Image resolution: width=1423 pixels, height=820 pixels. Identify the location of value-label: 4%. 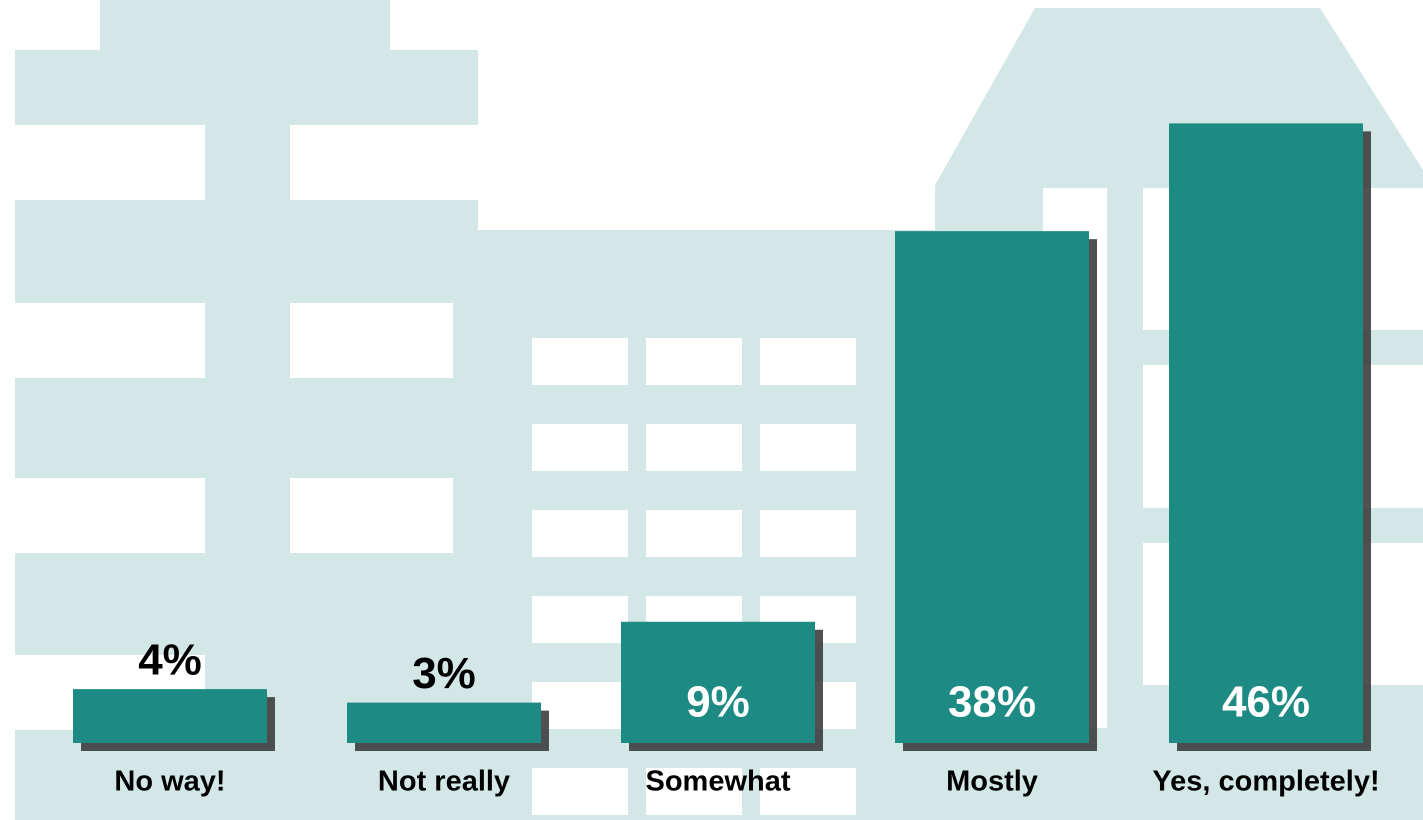
(170, 660).